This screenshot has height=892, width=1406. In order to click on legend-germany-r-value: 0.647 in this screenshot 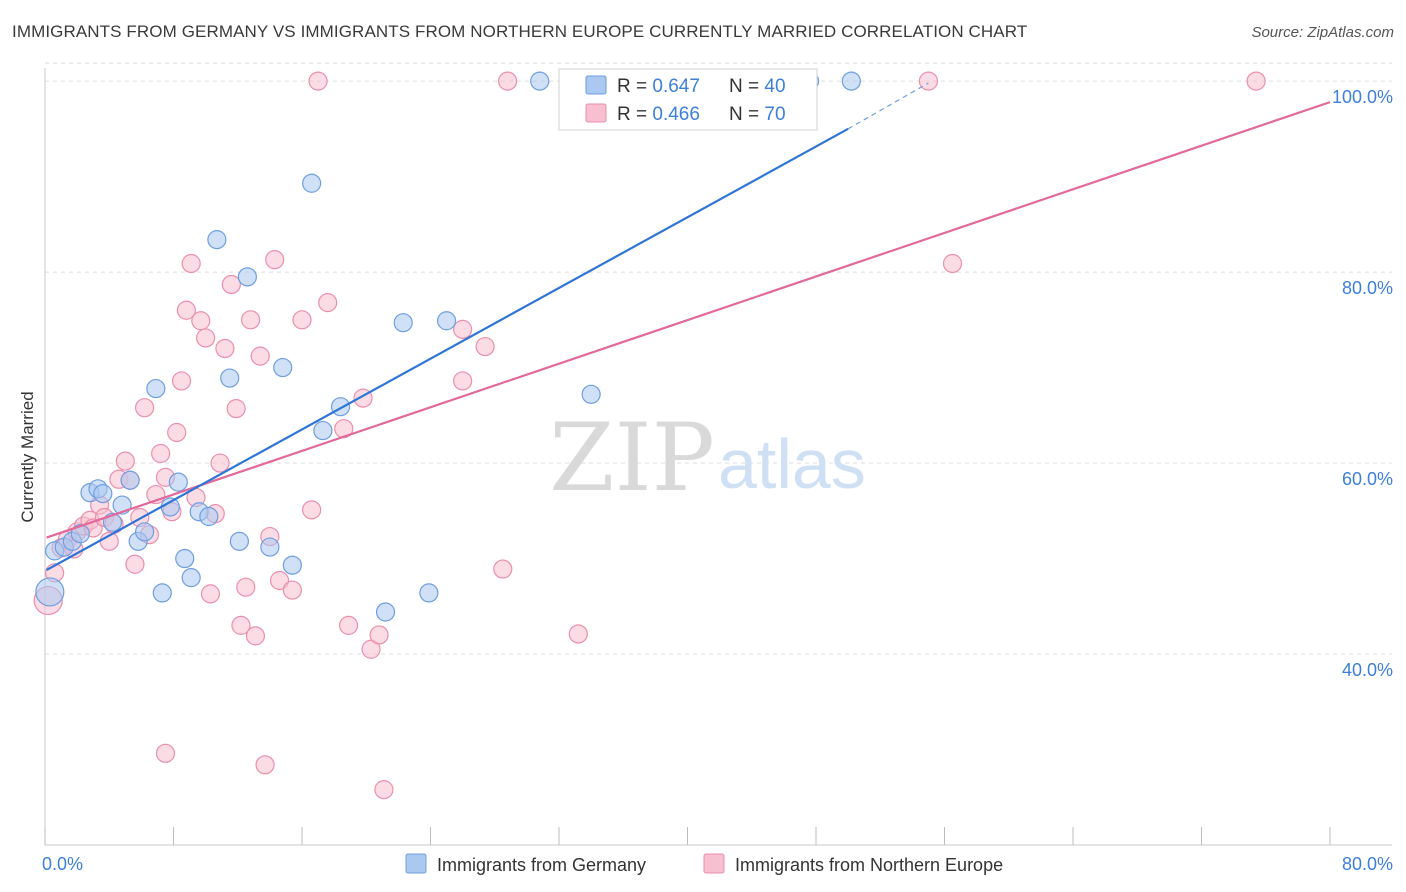, I will do `click(676, 86)`.